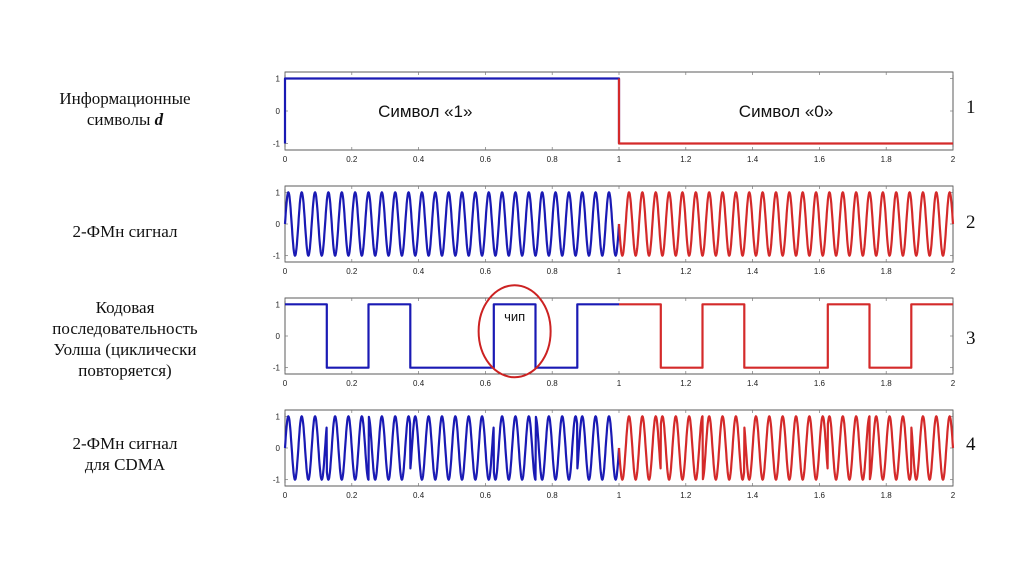 This screenshot has height=574, width=1024. I want to click on row-3-label-line: Кодовая, so click(125, 307).